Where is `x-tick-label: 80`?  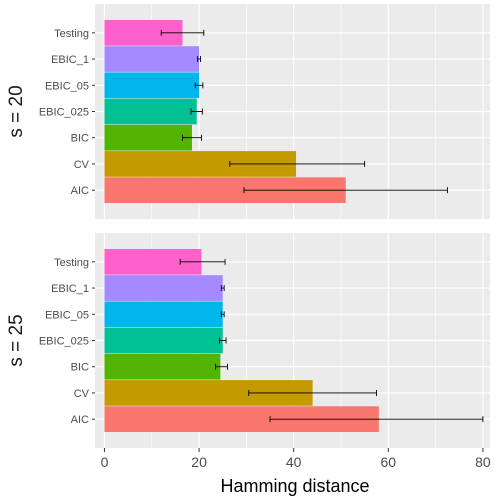
x-tick-label: 80 is located at coordinates (483, 462).